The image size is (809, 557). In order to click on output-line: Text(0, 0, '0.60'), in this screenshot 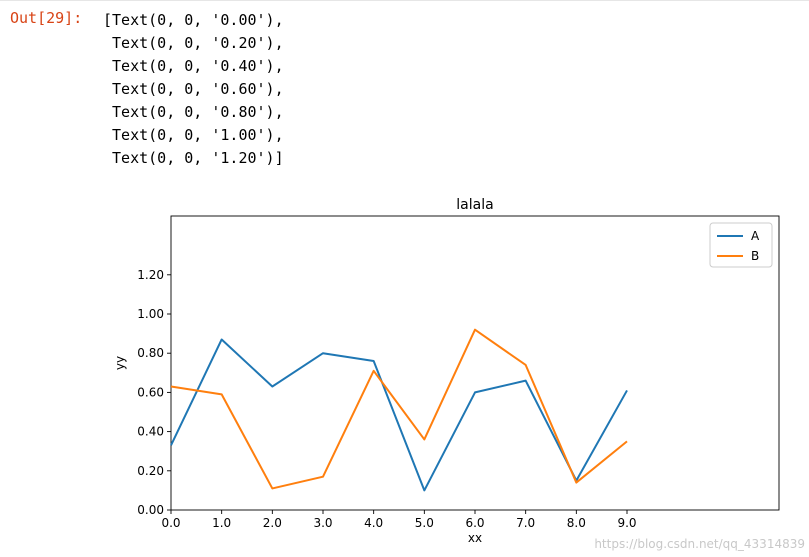, I will do `click(193, 89)`.